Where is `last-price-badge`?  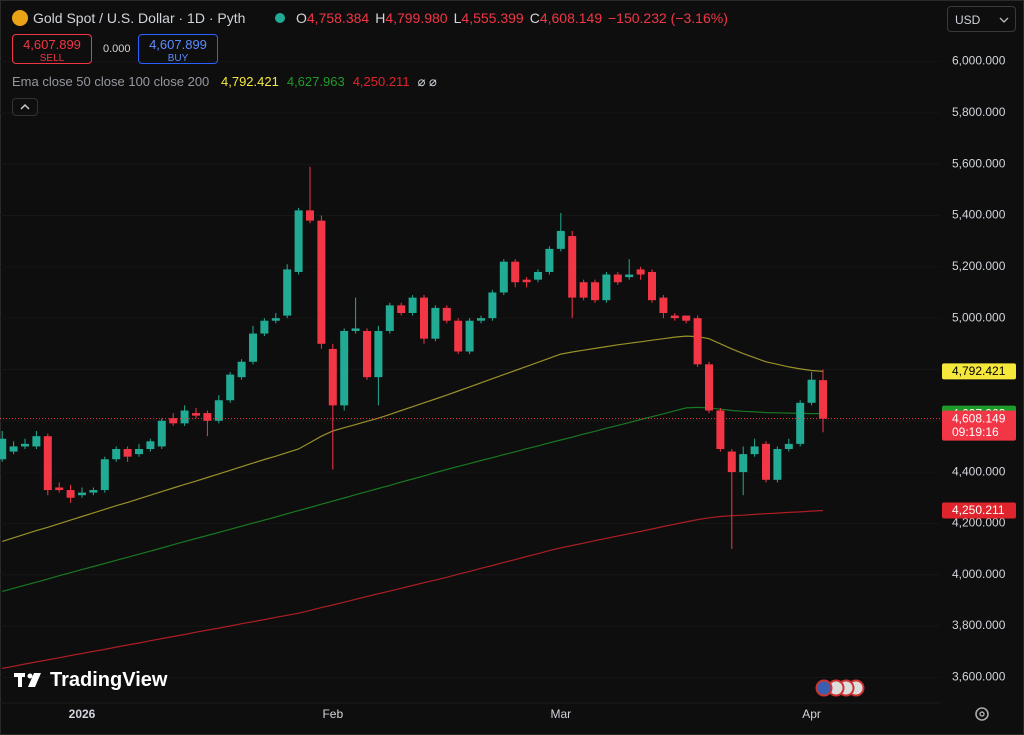
last-price-badge is located at coordinates (979, 425).